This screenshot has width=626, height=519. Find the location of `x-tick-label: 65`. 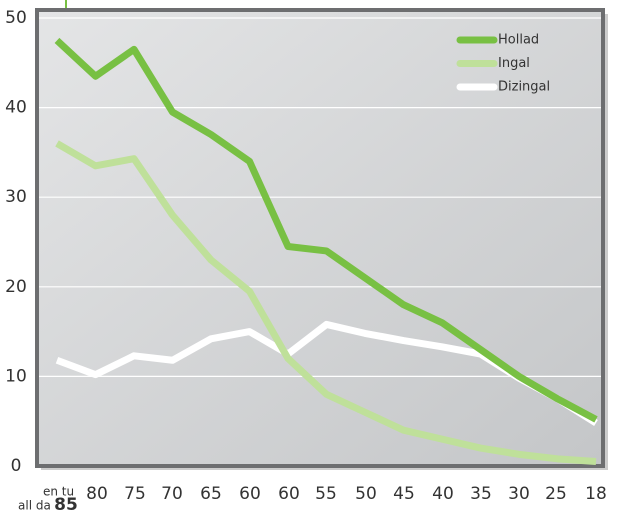

x-tick-label: 65 is located at coordinates (211, 494).